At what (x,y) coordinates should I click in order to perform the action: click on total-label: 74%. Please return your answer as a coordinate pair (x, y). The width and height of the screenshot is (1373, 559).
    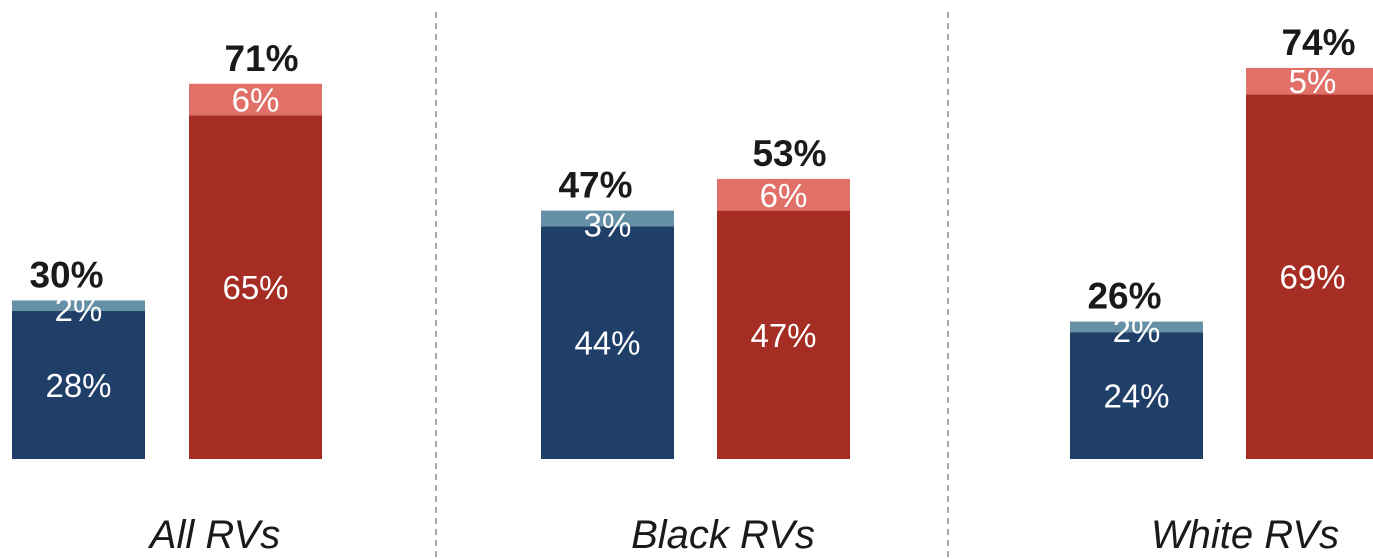
    Looking at the image, I should click on (1318, 42).